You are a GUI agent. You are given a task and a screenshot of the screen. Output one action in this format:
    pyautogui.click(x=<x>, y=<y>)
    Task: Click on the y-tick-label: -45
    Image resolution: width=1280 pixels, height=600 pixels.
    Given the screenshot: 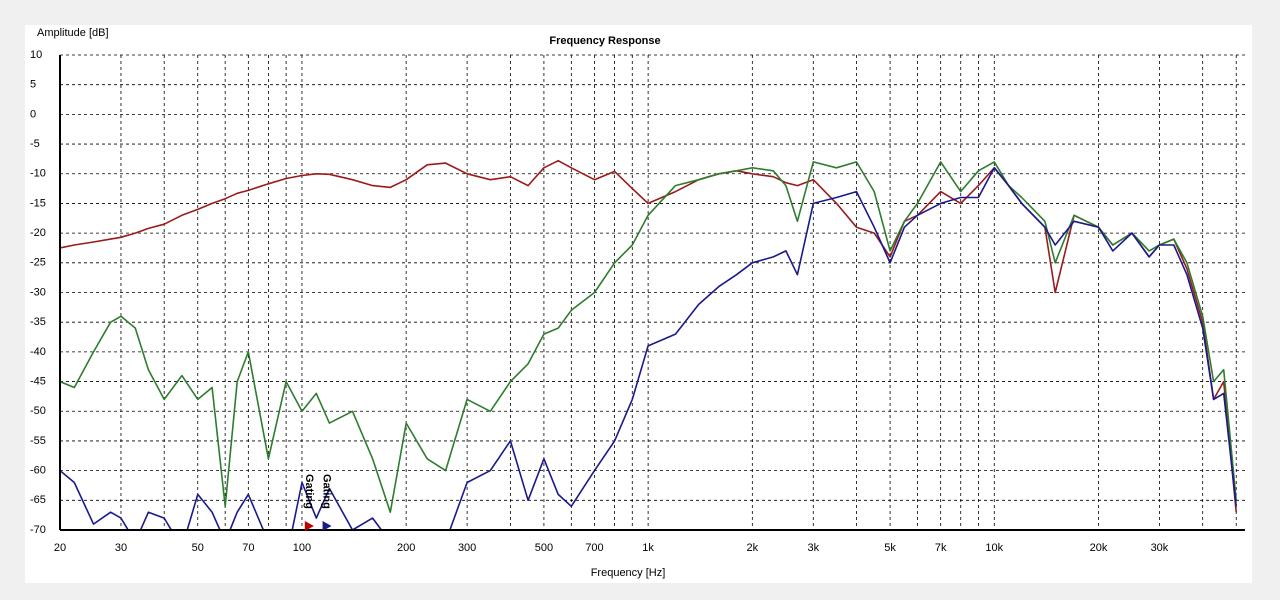 What is the action you would take?
    pyautogui.click(x=38, y=381)
    